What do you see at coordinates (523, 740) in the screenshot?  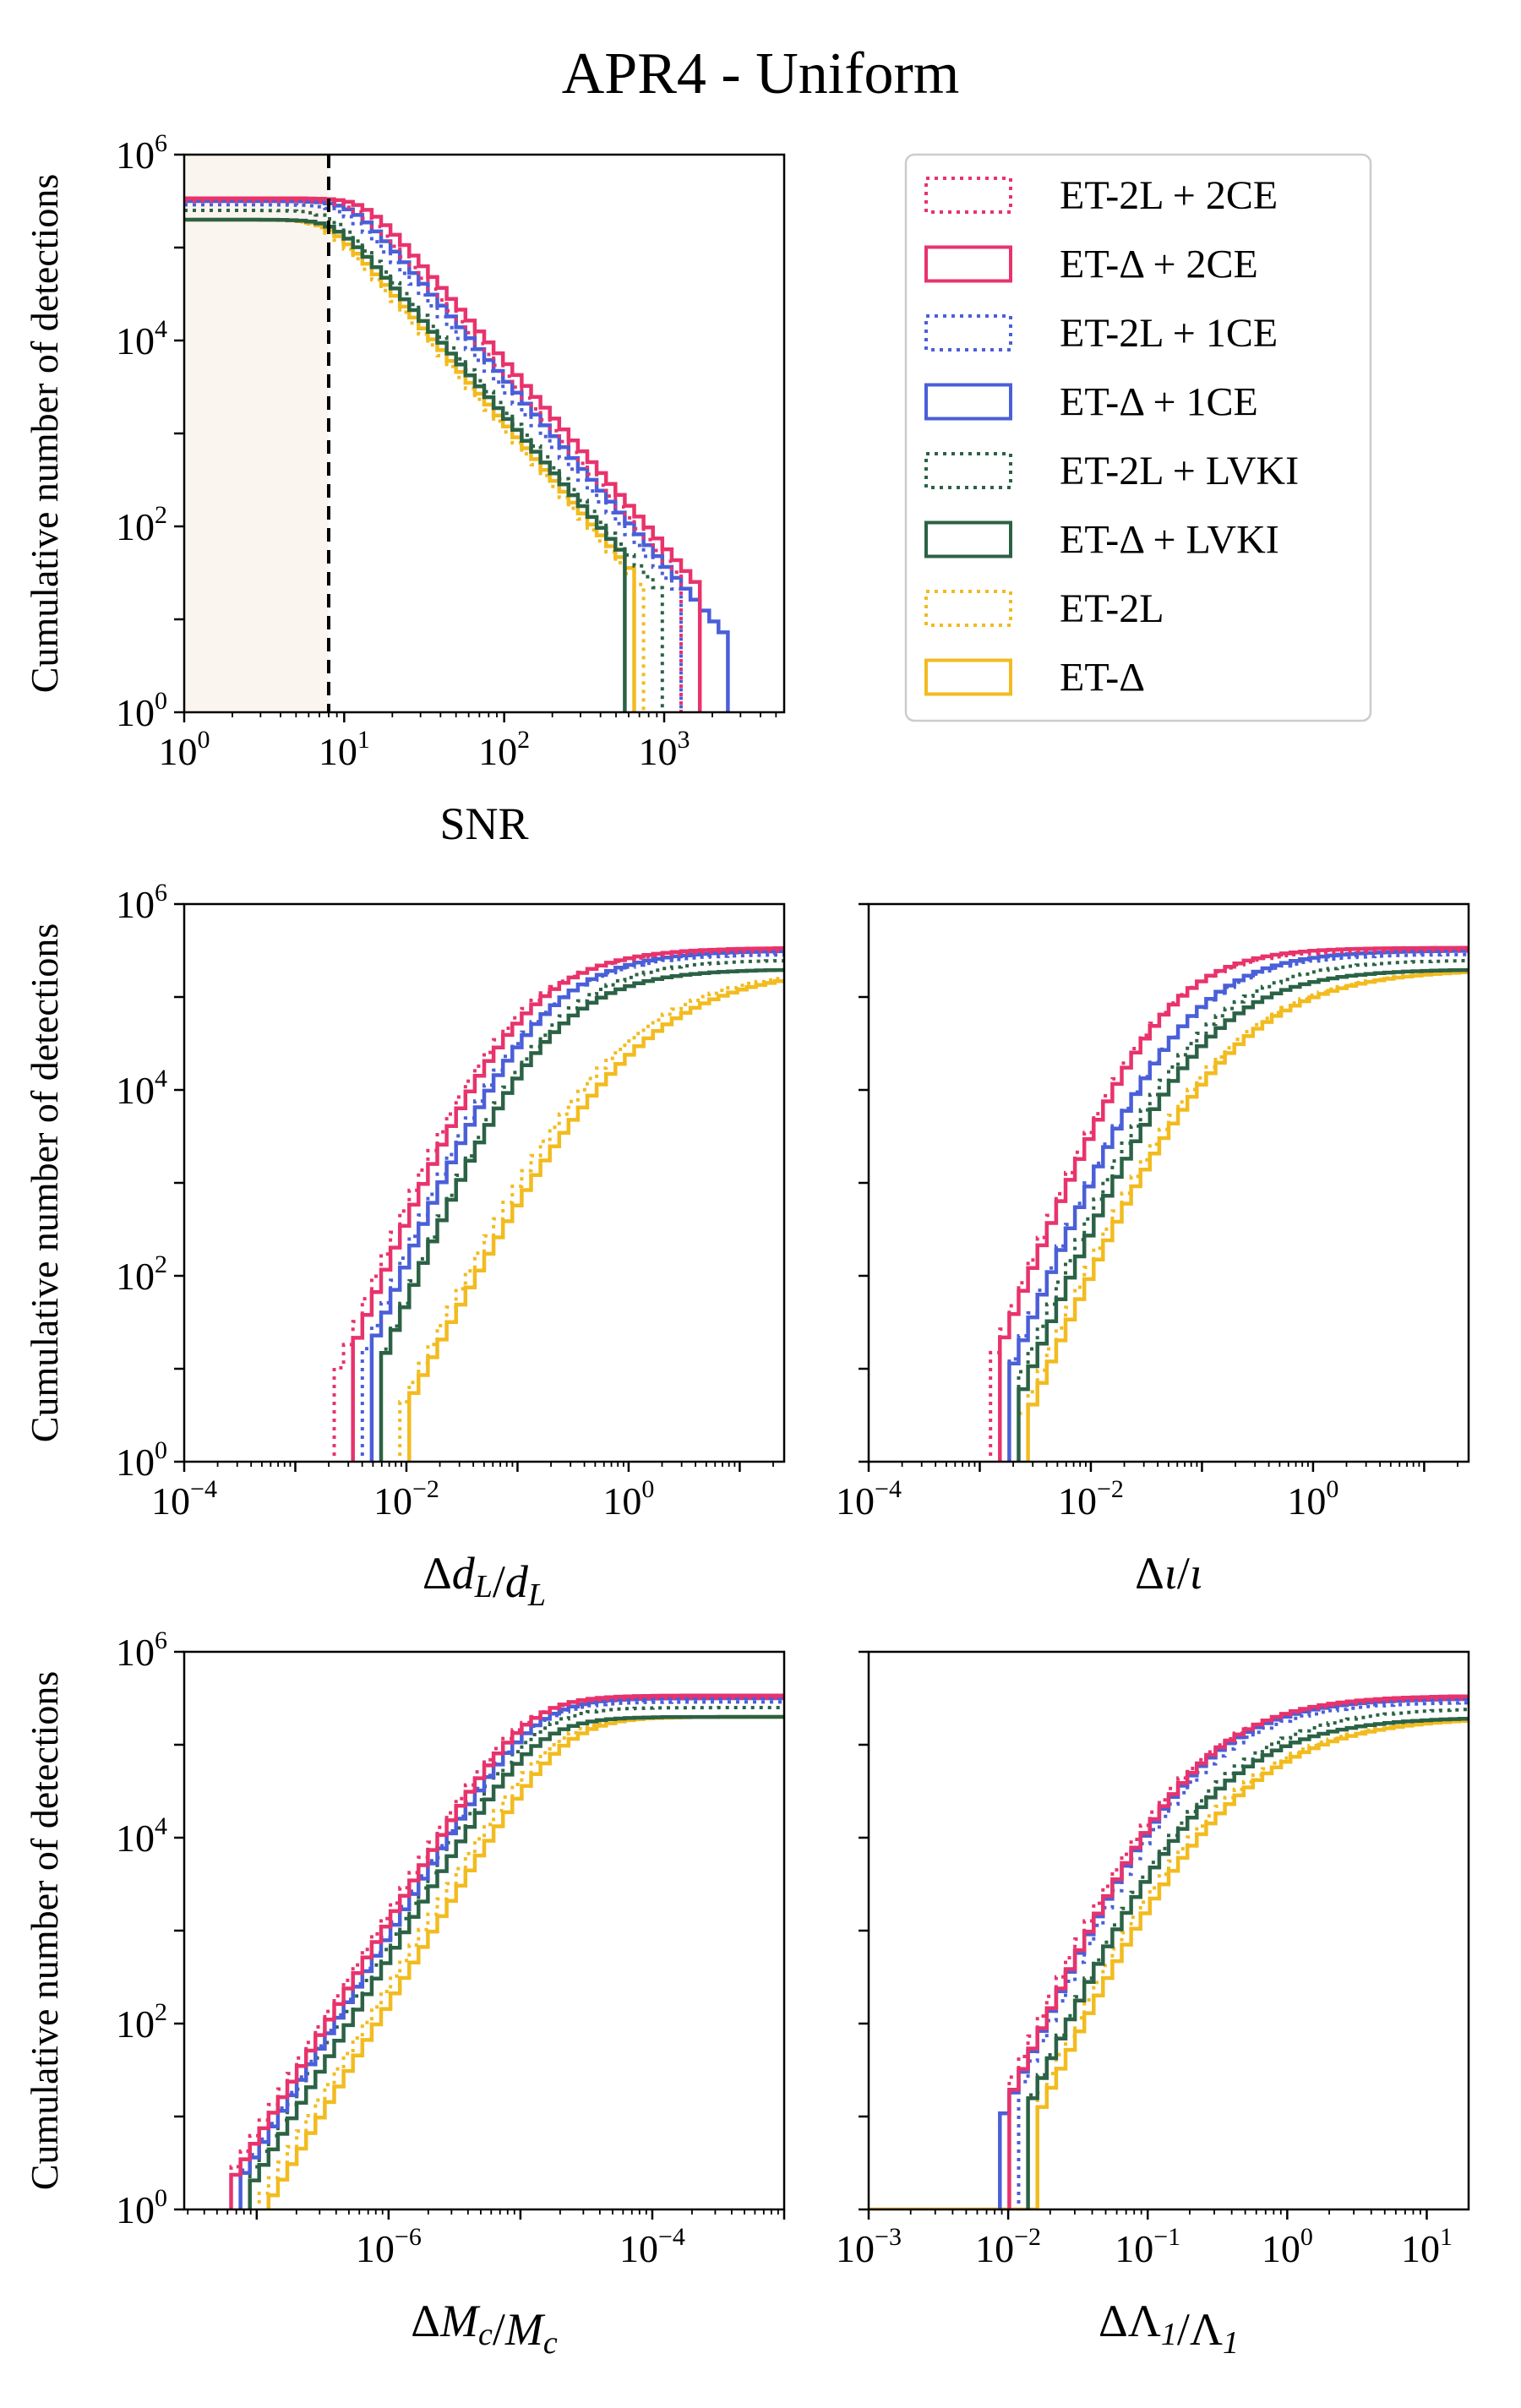 I see `x-tick-label-exponent: 2` at bounding box center [523, 740].